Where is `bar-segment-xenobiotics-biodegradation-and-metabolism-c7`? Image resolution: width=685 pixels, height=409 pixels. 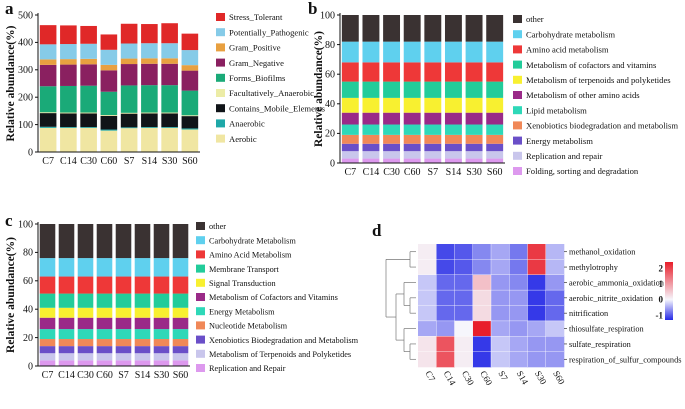
bar-segment-xenobiotics-biodegradation-and-metabolism-c7 is located at coordinates (350, 139).